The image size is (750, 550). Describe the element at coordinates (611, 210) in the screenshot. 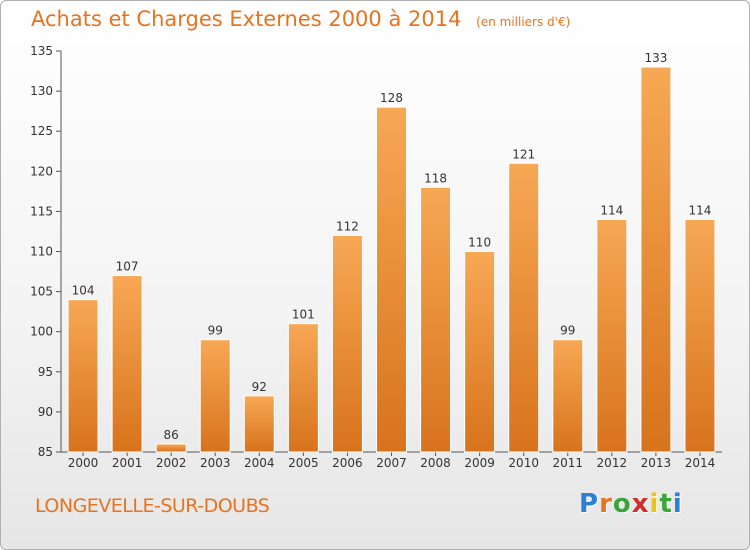

I see `value-label-2012: 114` at that location.